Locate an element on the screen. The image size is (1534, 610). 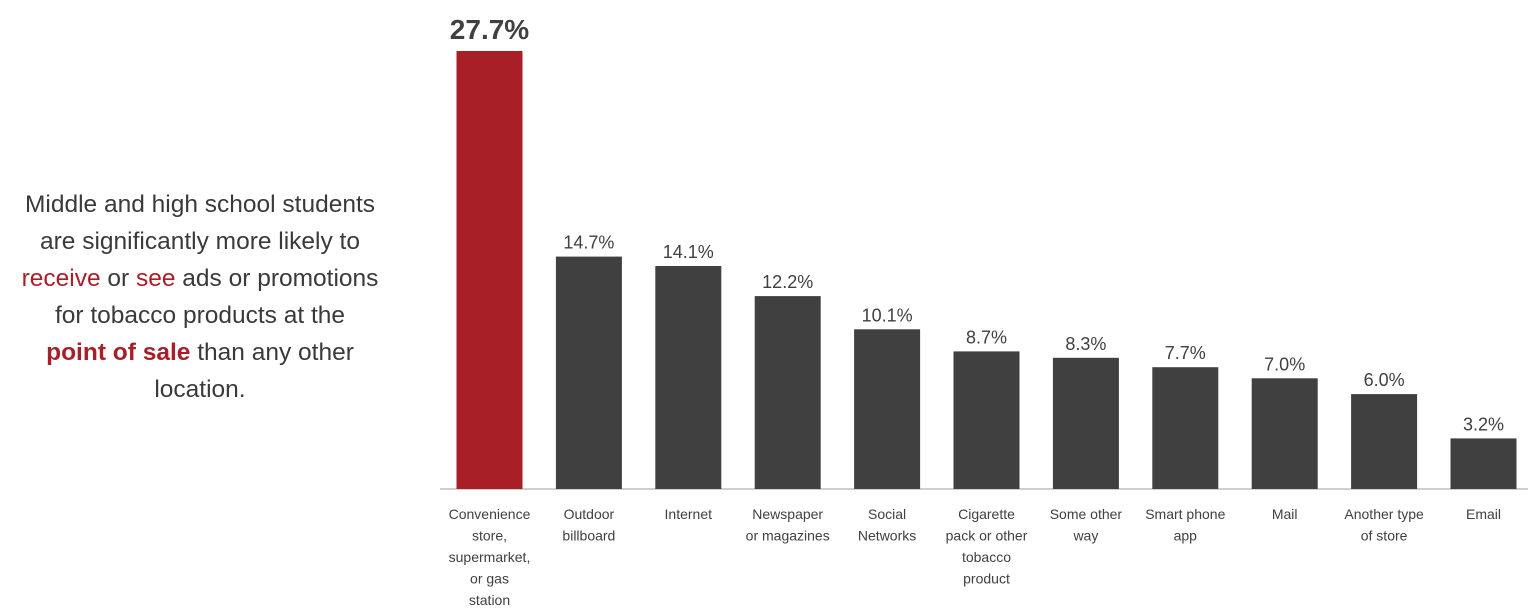
callout-line: are significantly more likely to is located at coordinates (200, 241).